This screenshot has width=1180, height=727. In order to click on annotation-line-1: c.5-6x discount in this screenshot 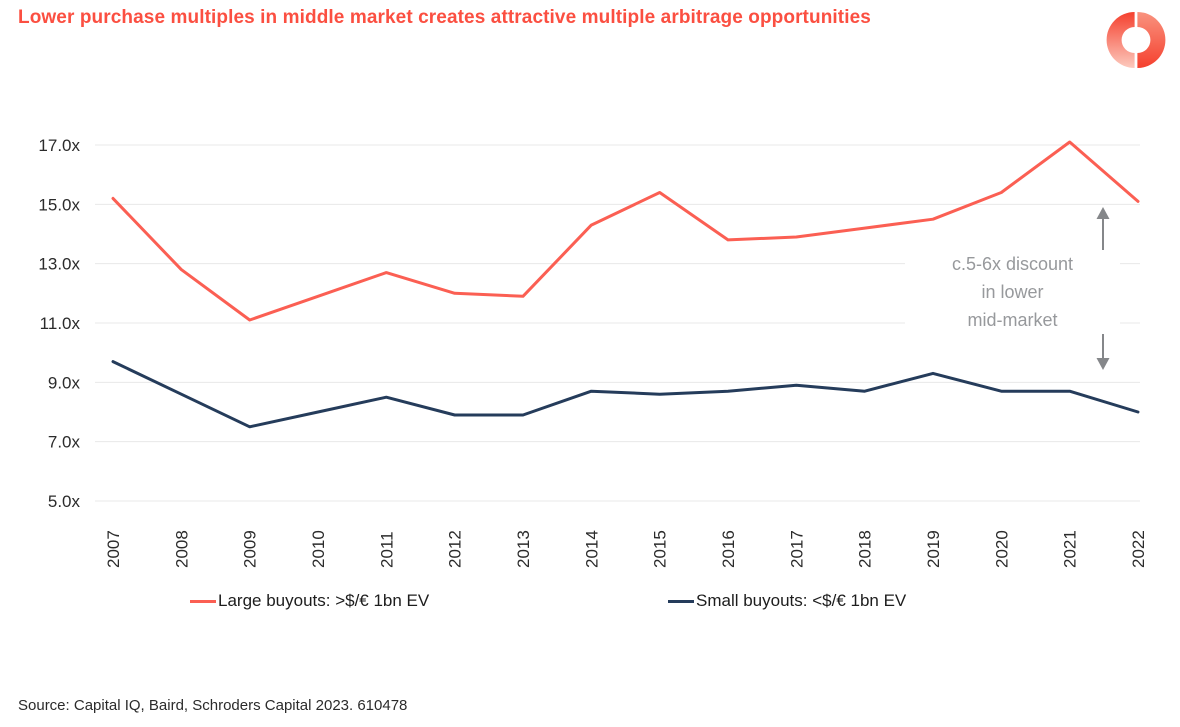, I will do `click(1012, 264)`.